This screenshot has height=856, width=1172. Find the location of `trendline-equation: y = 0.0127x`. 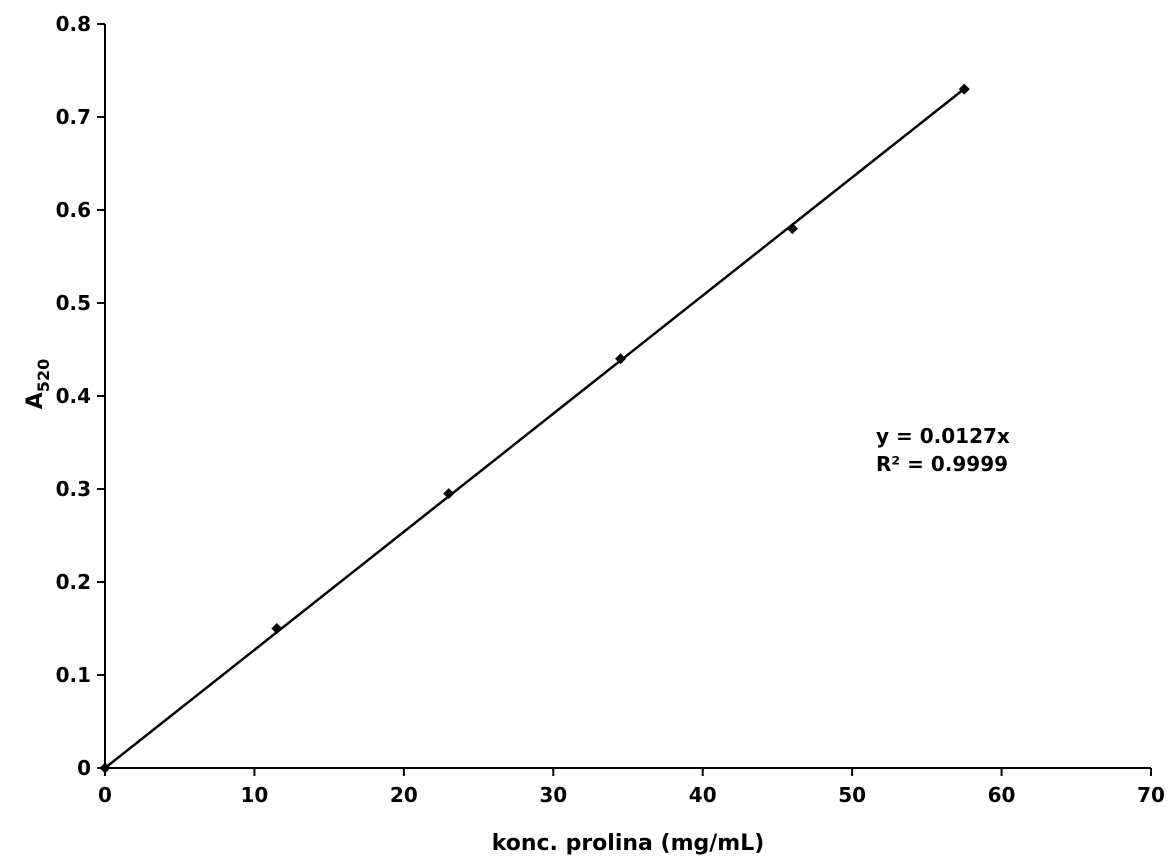

trendline-equation: y = 0.0127x is located at coordinates (943, 436).